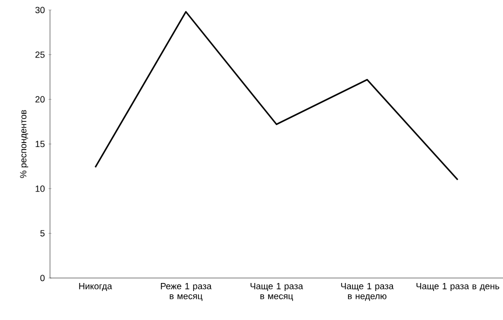  I want to click on y-tick-label: 0, so click(42, 278).